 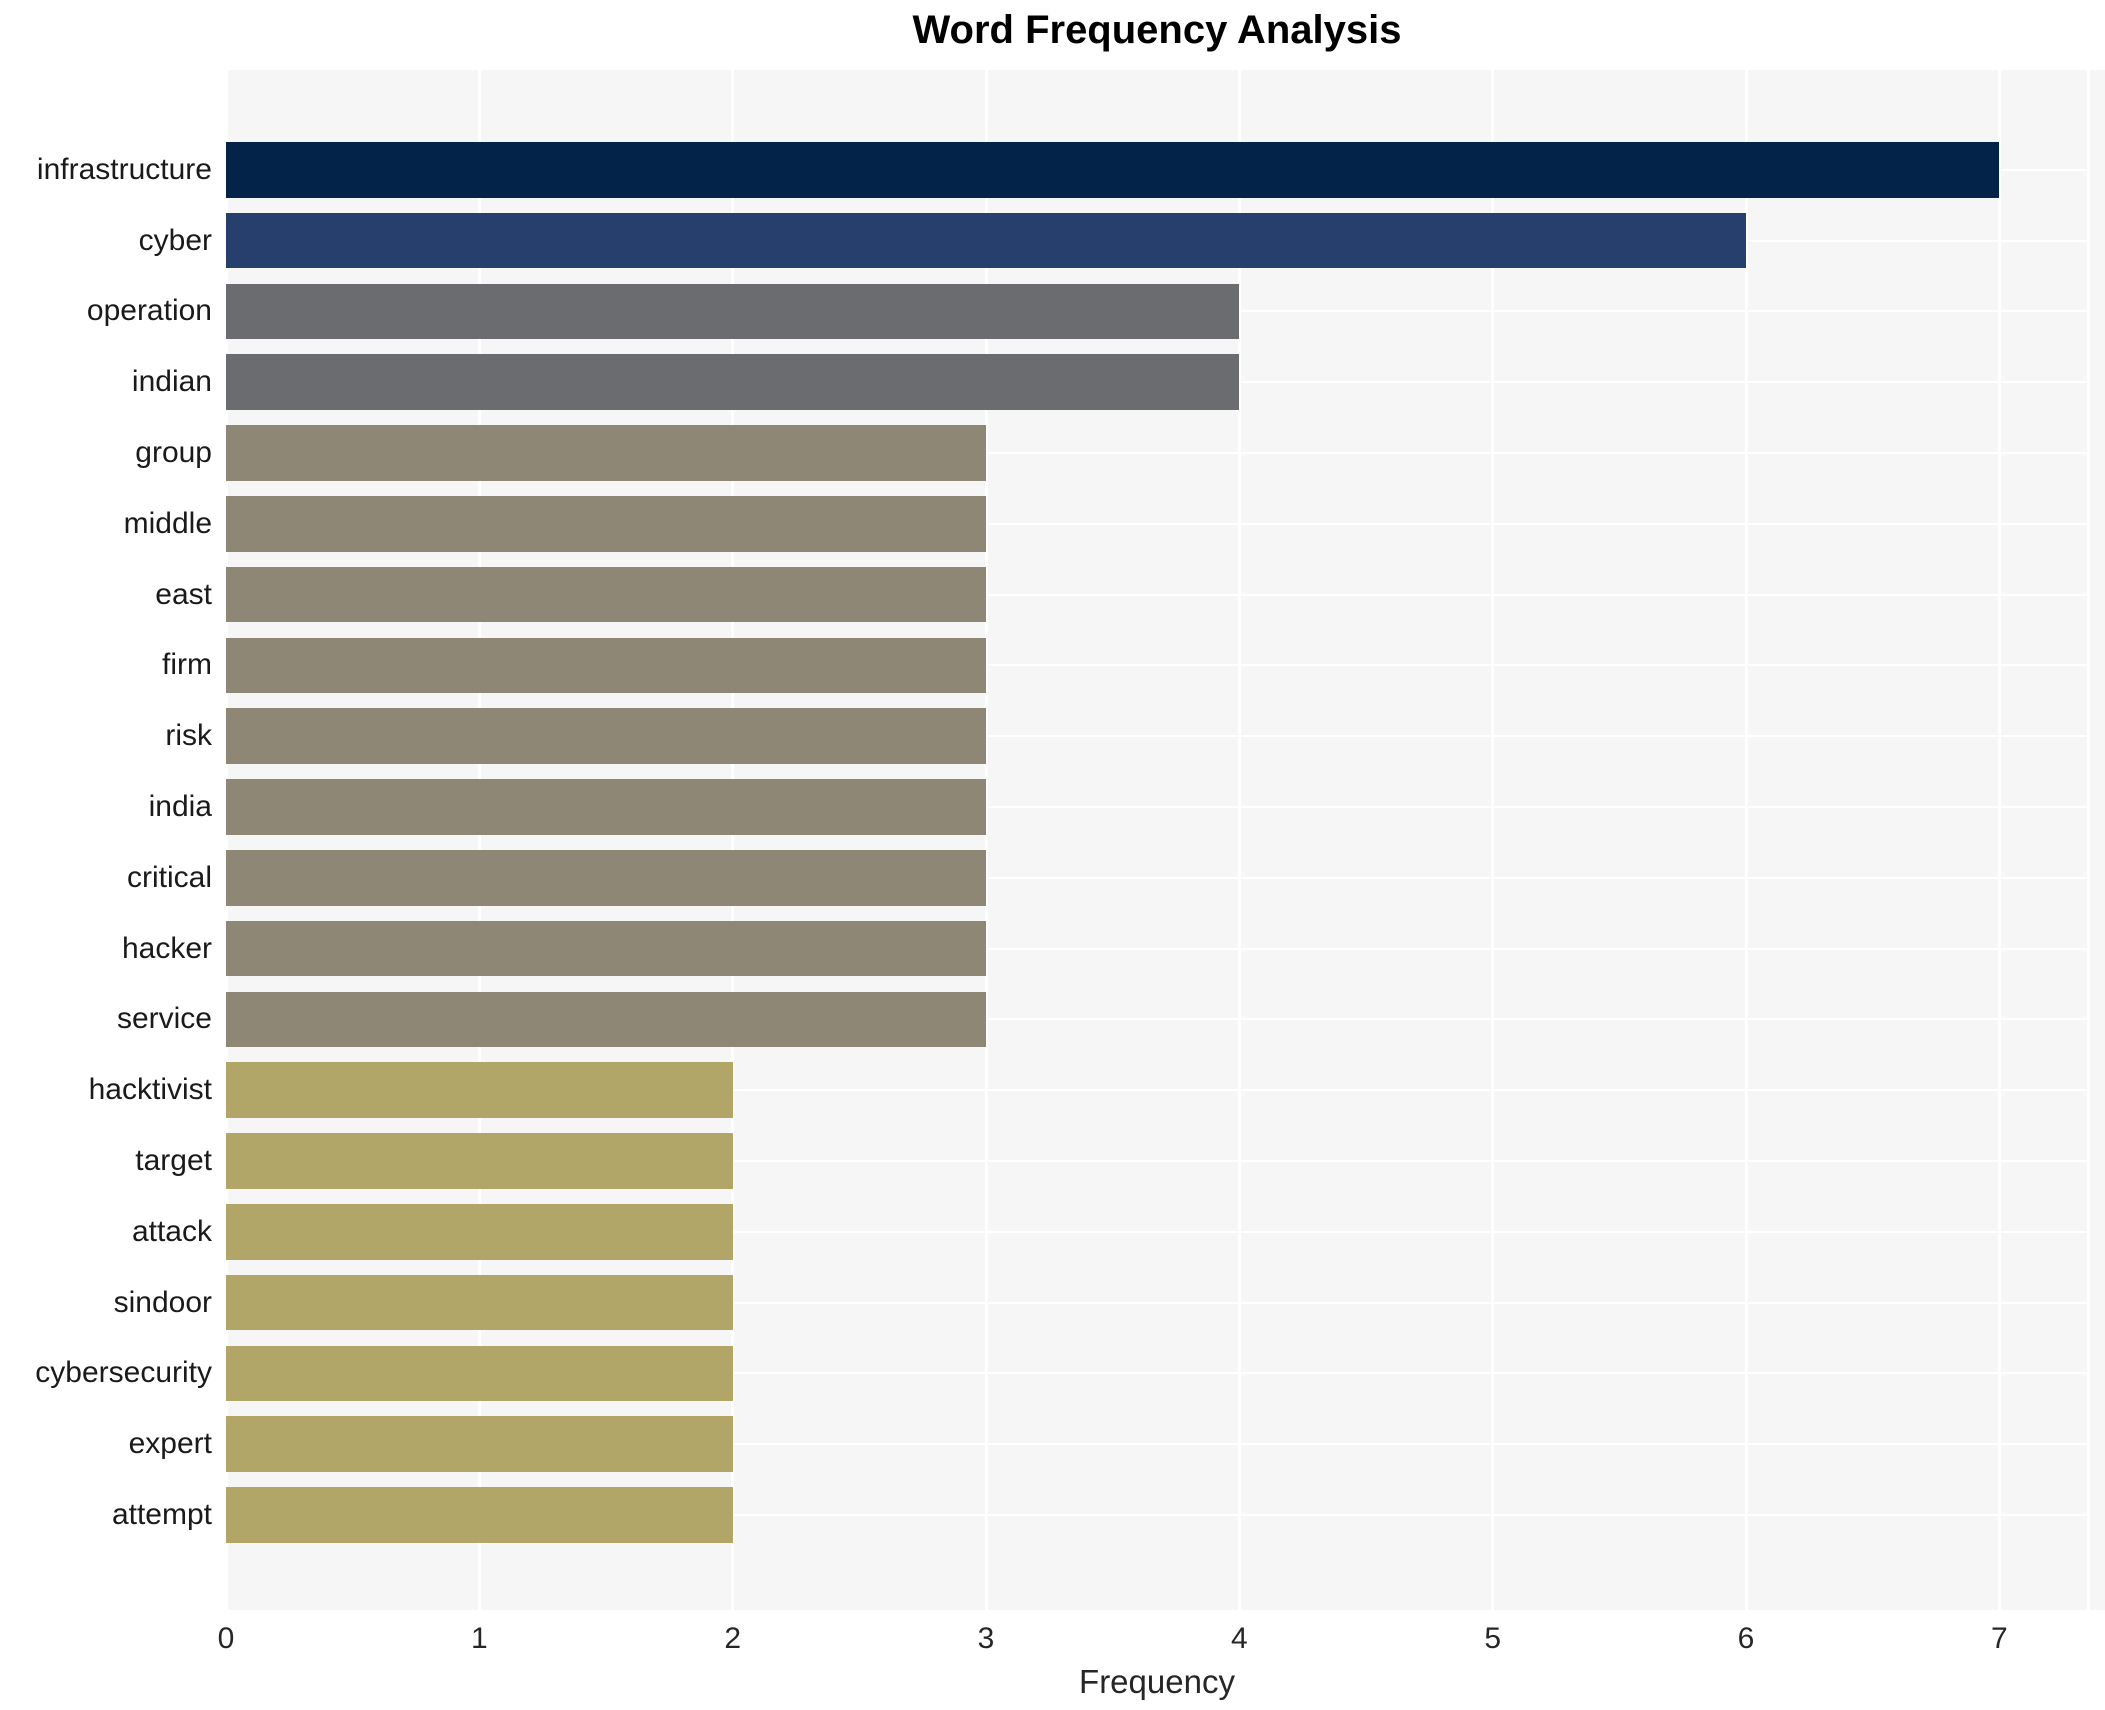 I want to click on y-axis-label: operation, so click(x=149, y=311).